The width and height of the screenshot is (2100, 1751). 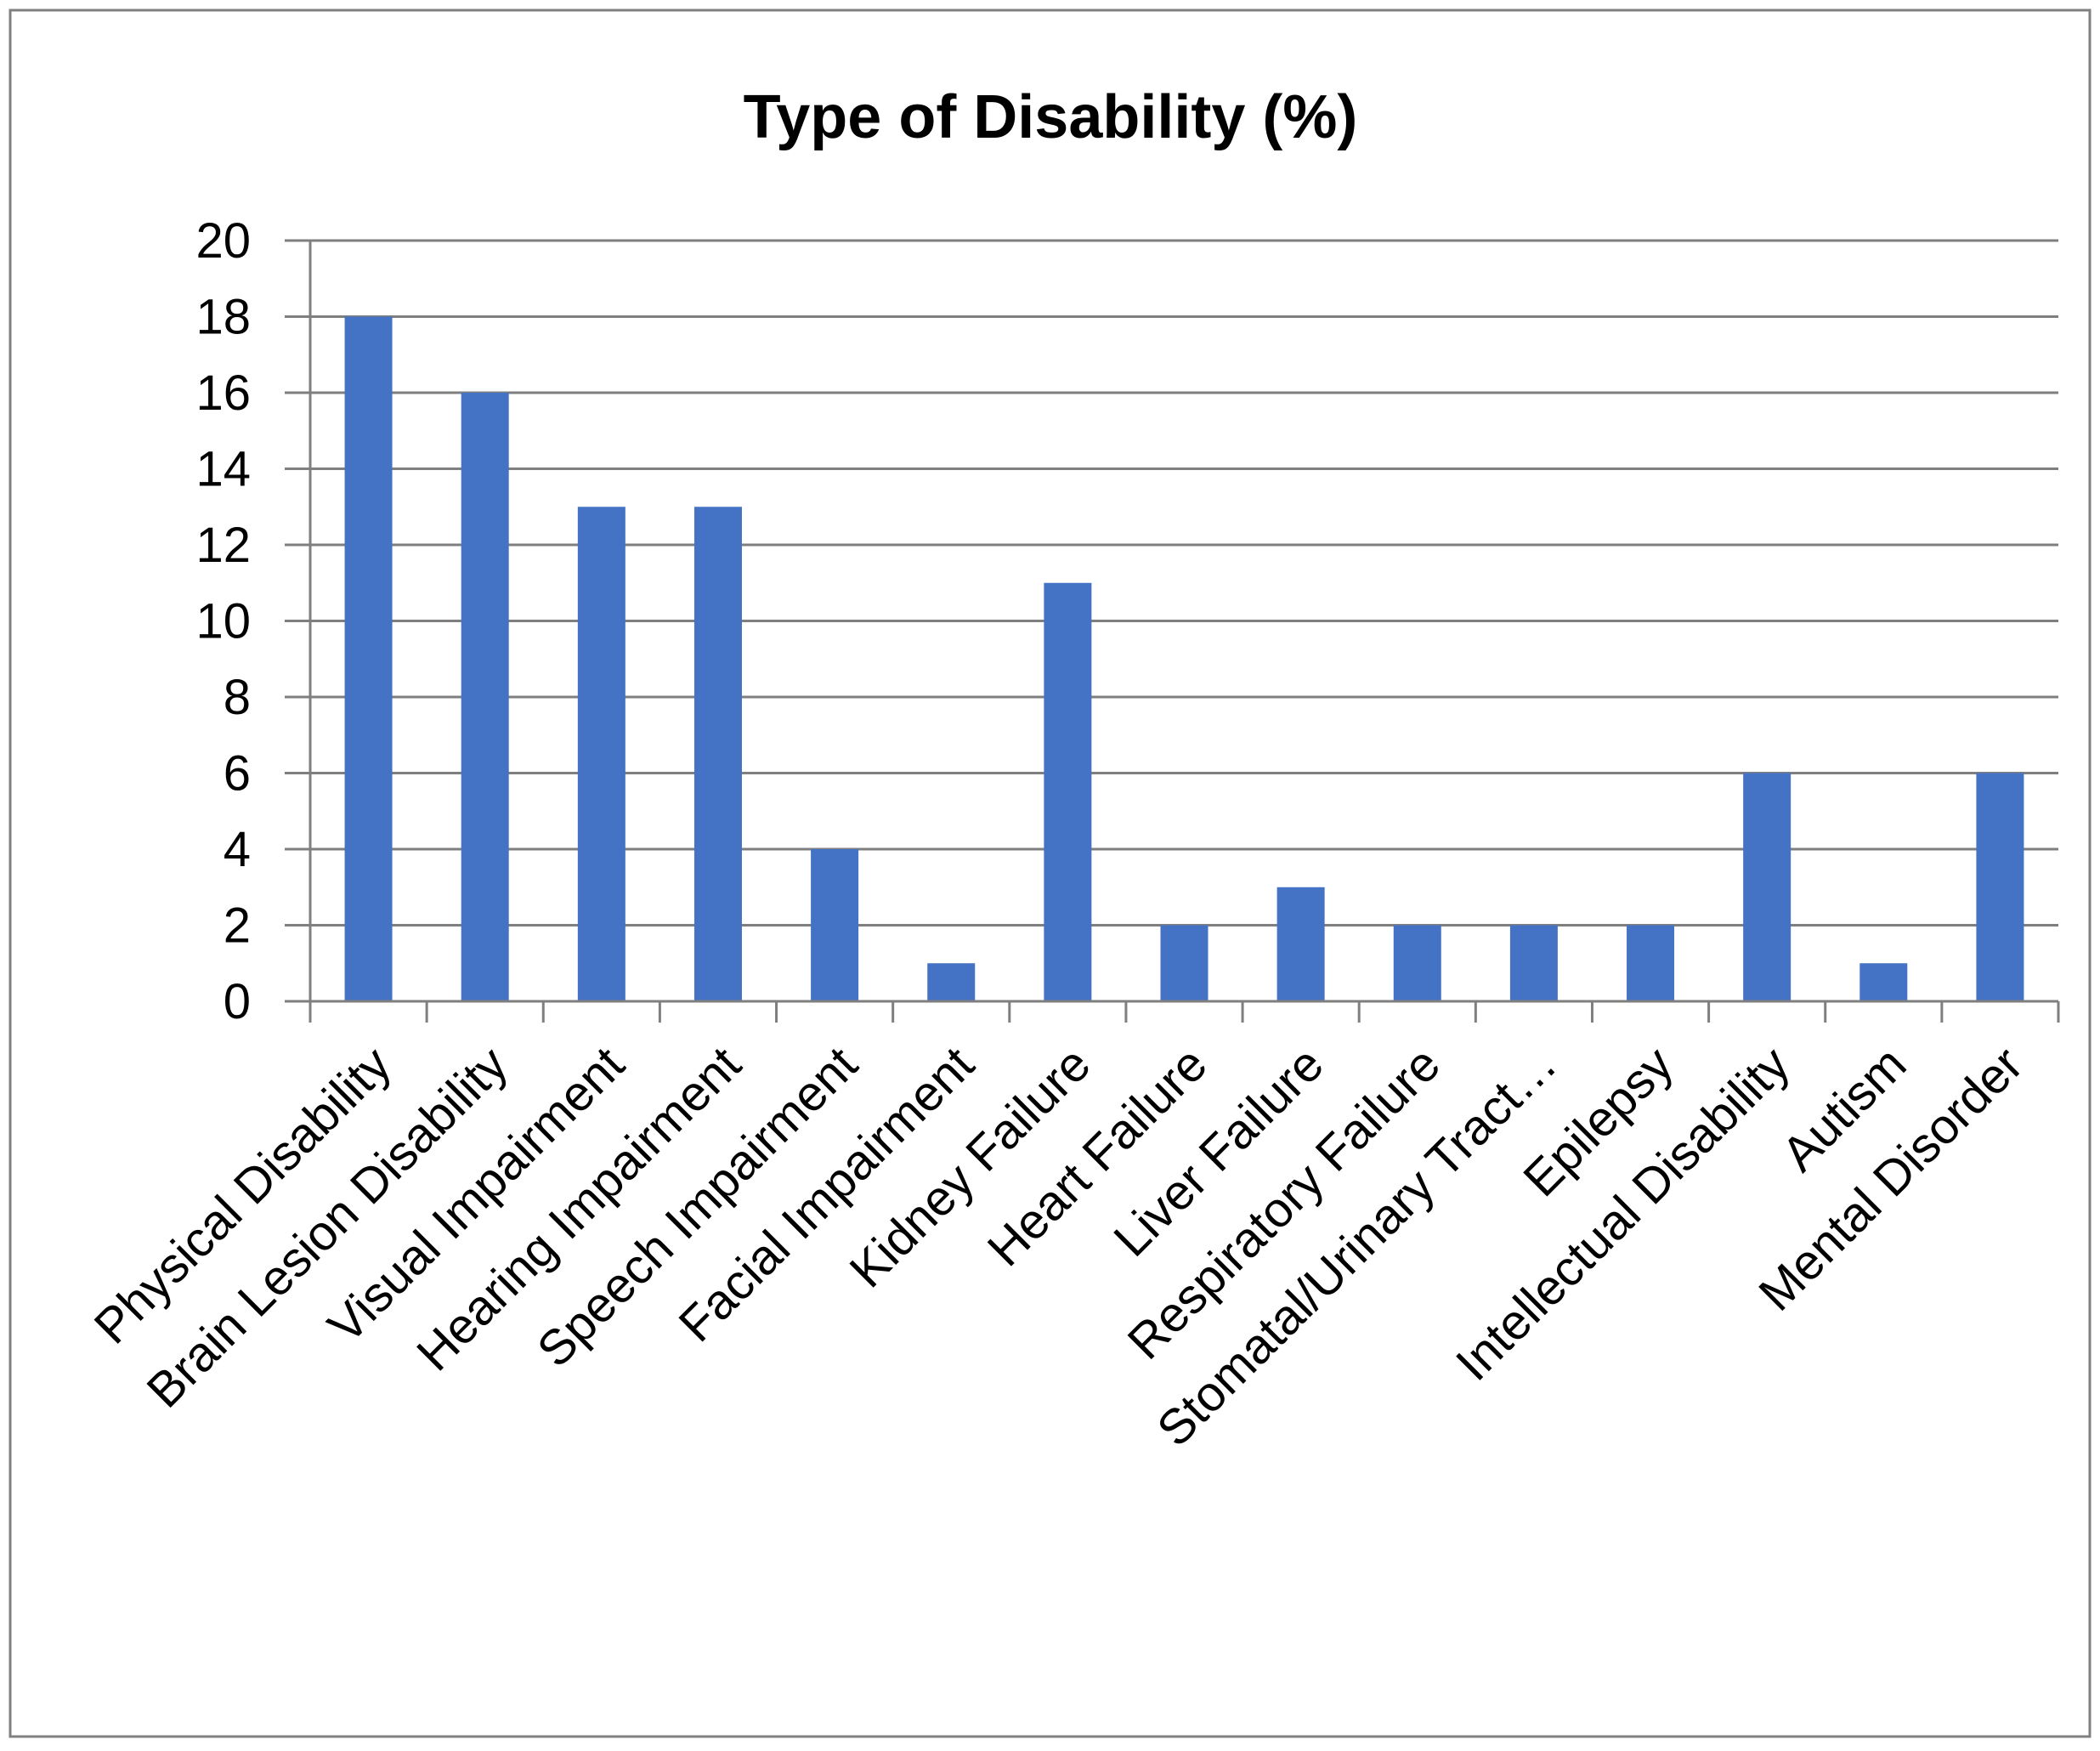 What do you see at coordinates (238, 1001) in the screenshot?
I see `y-tick-label: 0` at bounding box center [238, 1001].